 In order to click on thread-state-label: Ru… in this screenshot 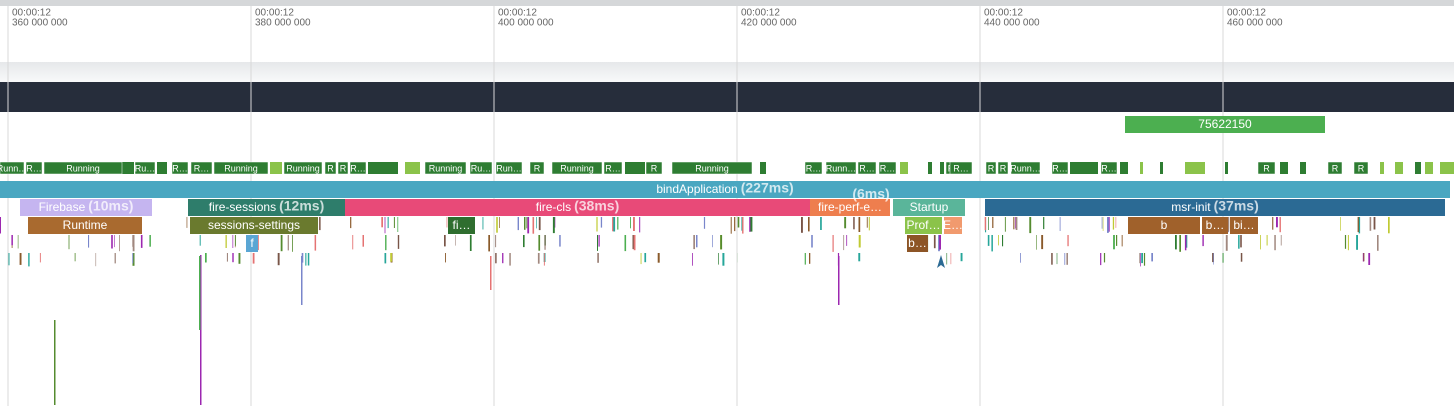, I will do `click(145, 168)`.